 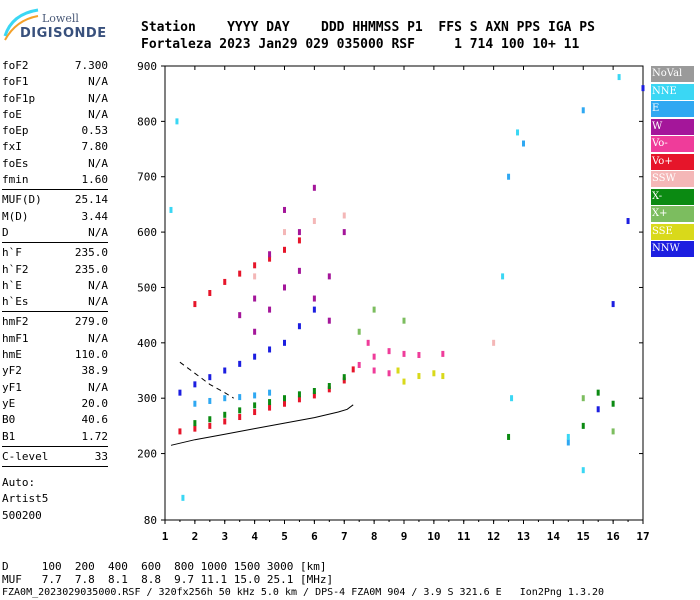 What do you see at coordinates (25, 456) in the screenshot?
I see `param-label: C-level` at bounding box center [25, 456].